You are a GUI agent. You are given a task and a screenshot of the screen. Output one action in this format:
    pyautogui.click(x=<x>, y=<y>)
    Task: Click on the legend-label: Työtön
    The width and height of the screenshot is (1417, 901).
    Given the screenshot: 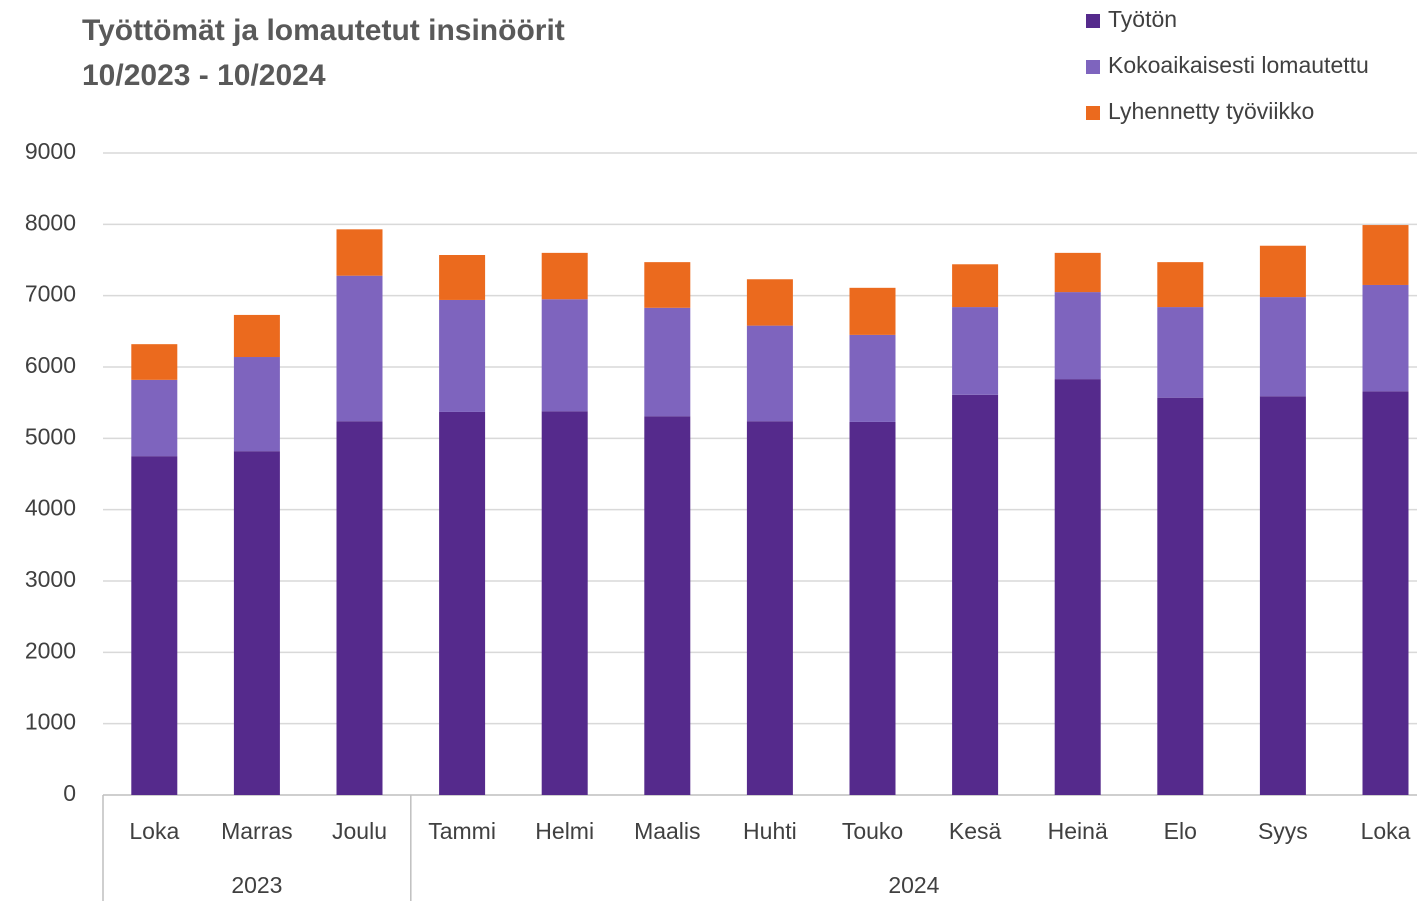 What is the action you would take?
    pyautogui.click(x=1142, y=19)
    